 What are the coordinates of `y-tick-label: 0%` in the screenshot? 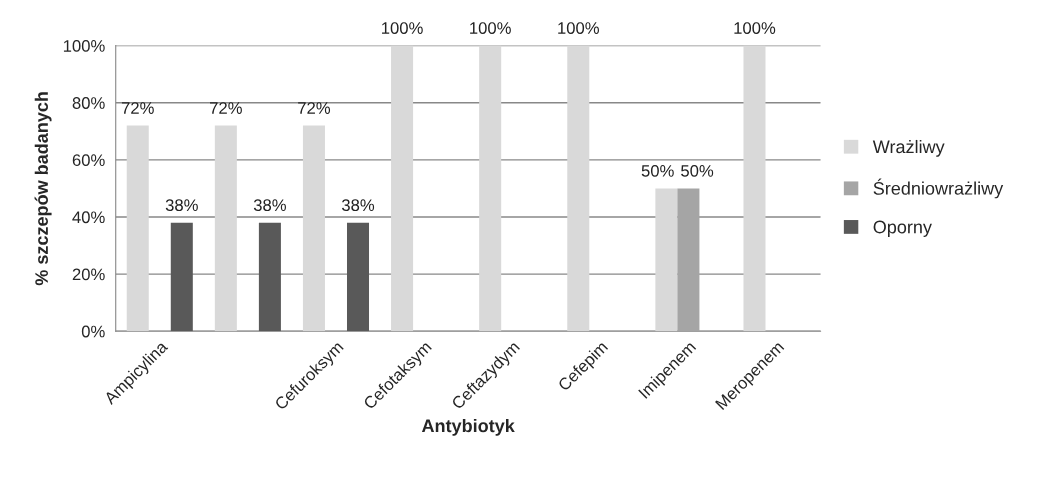 It's located at (93, 331).